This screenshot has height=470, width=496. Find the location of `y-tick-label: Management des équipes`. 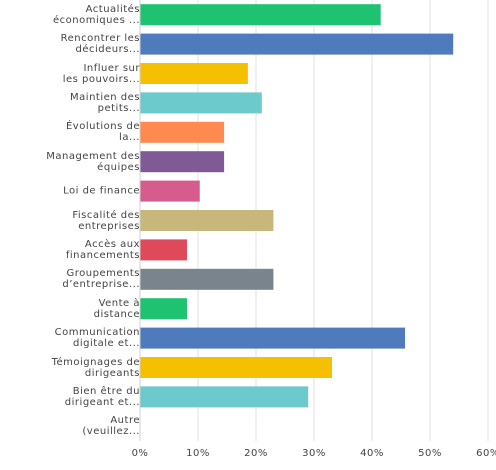

y-tick-label: Management des équipes is located at coordinates (93, 161).